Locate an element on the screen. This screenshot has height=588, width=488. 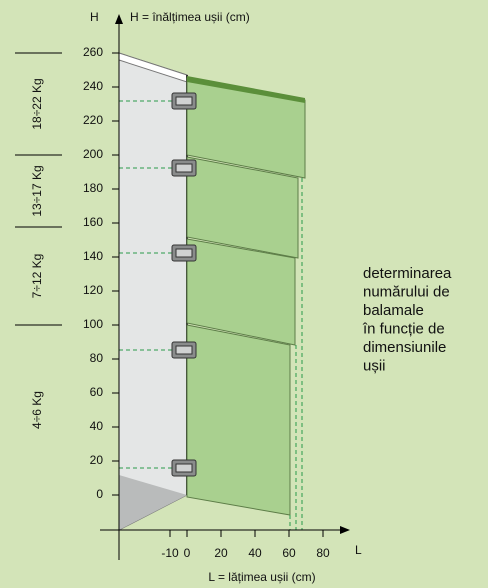
note-line: în funcție de is located at coordinates (403, 328).